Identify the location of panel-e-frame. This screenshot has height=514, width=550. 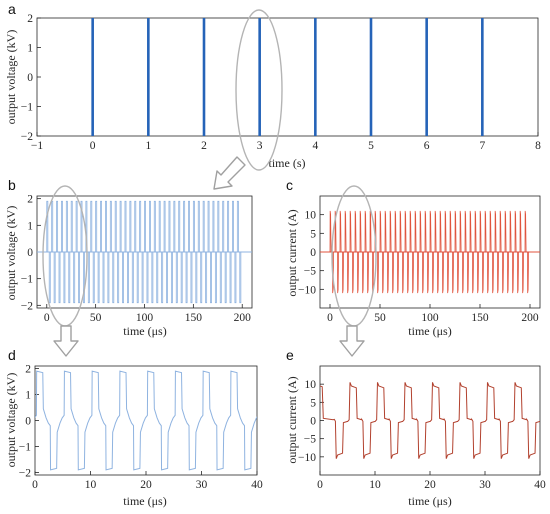
(430, 420).